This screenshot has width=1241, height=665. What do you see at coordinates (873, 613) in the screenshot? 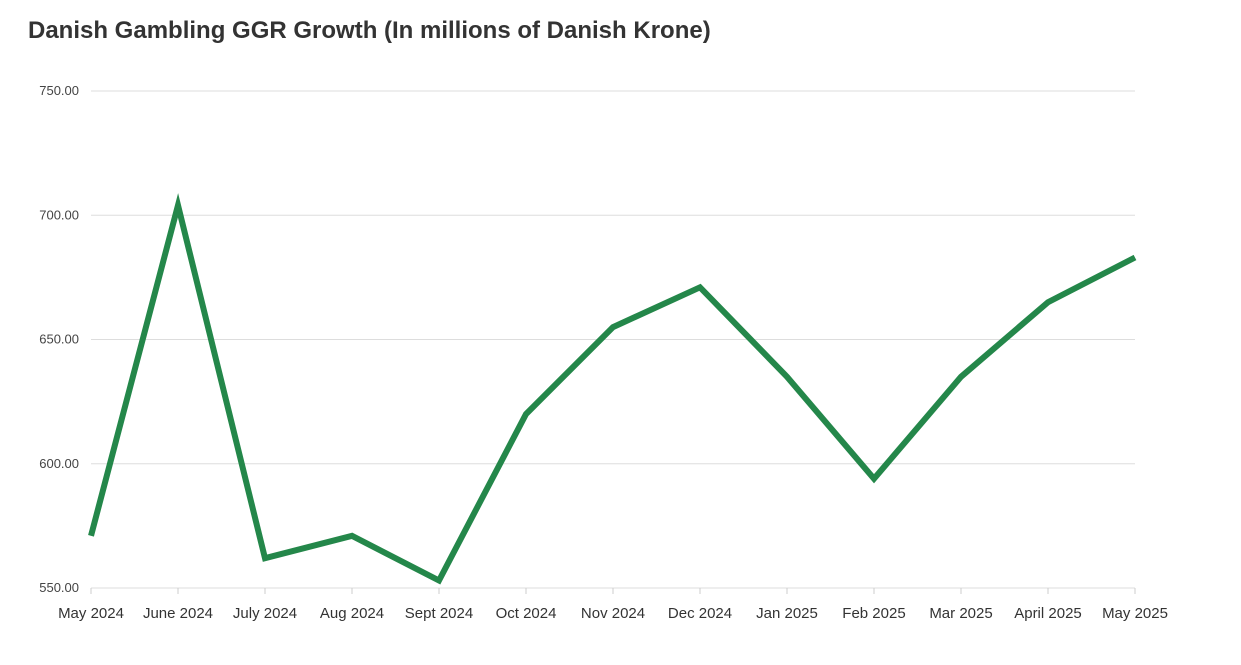
I see `x-tick-label: Feb 2025` at bounding box center [873, 613].